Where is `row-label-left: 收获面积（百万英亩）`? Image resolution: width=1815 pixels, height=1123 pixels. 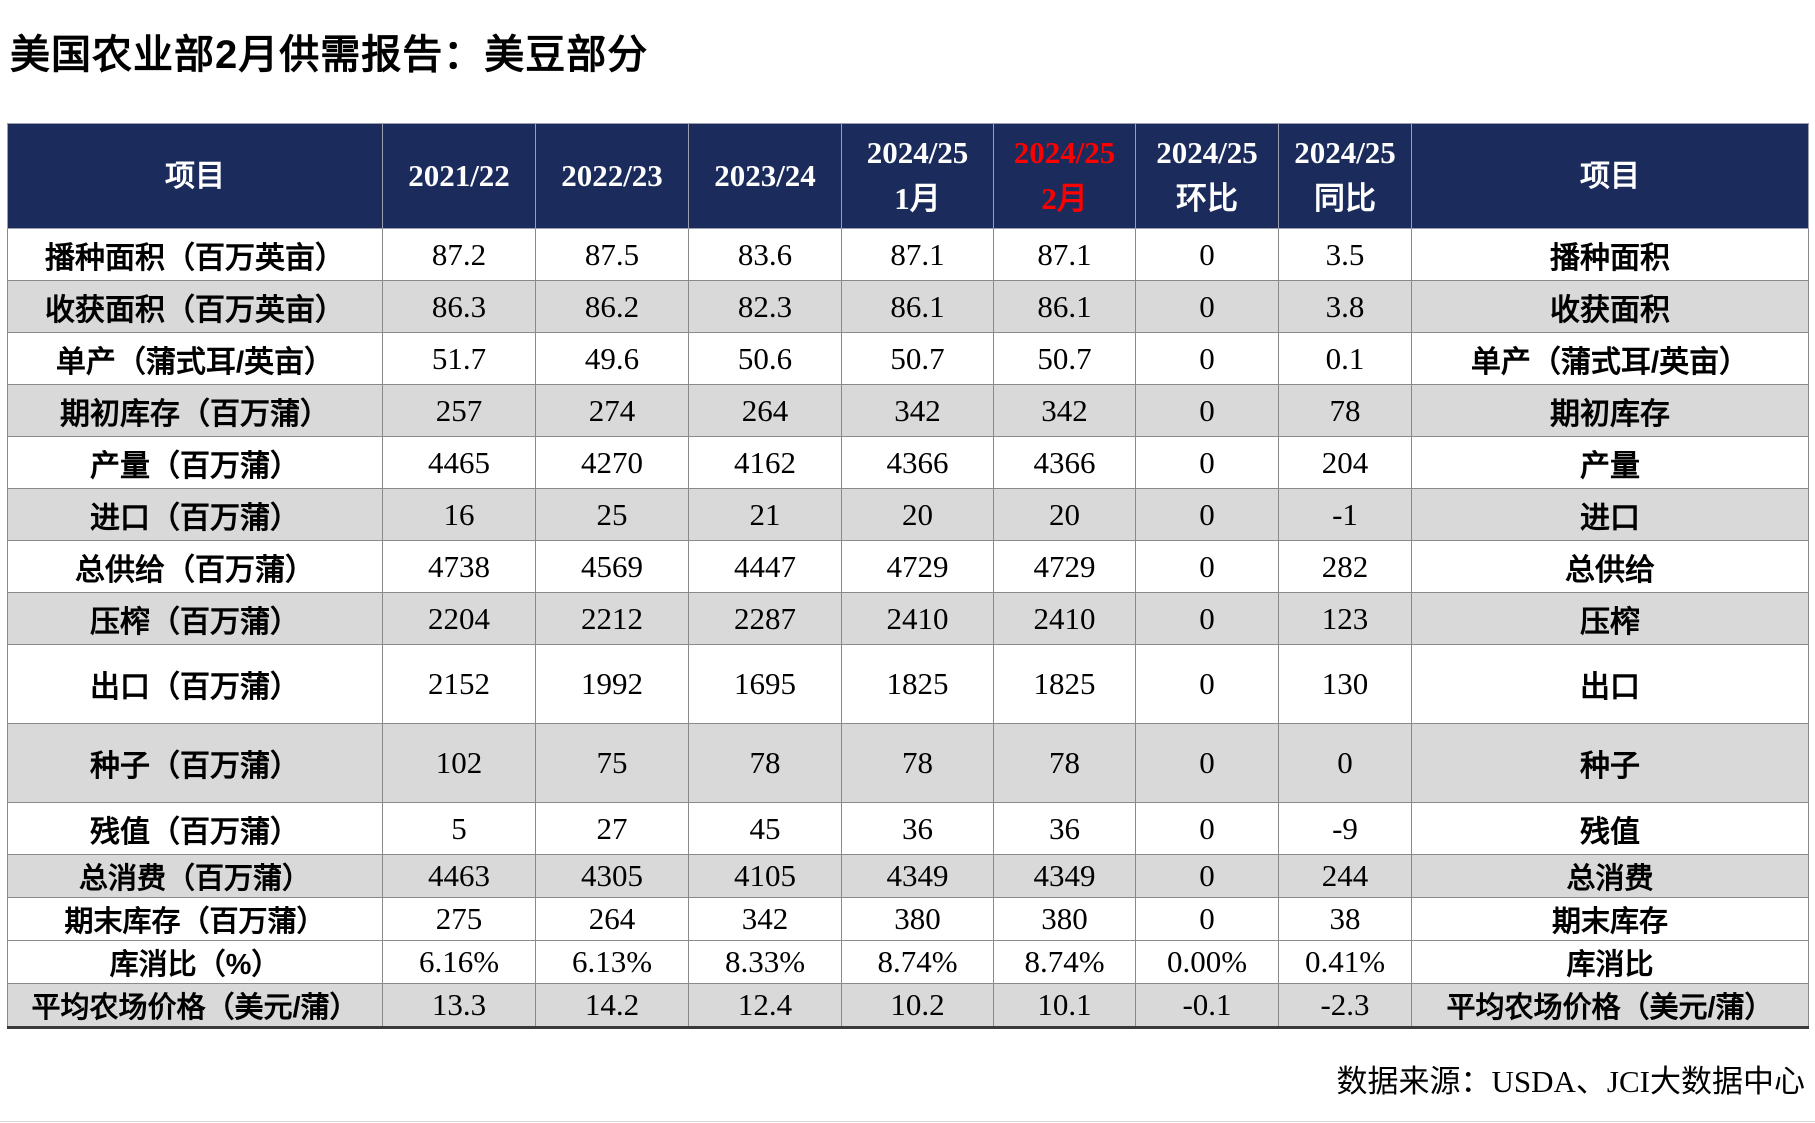
row-label-left: 收获面积（百万英亩） is located at coordinates (195, 306).